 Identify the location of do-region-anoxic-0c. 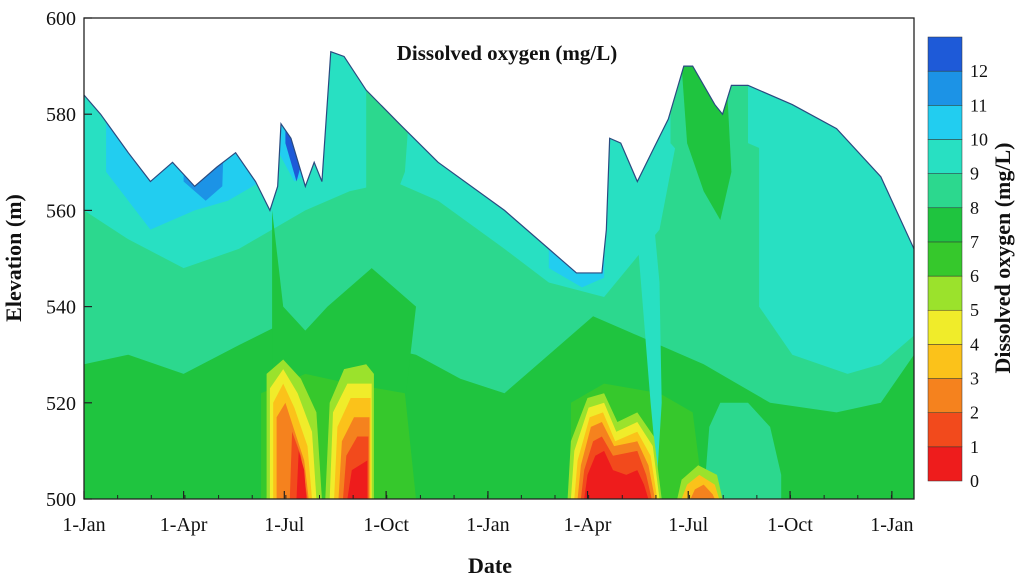
(616, 474).